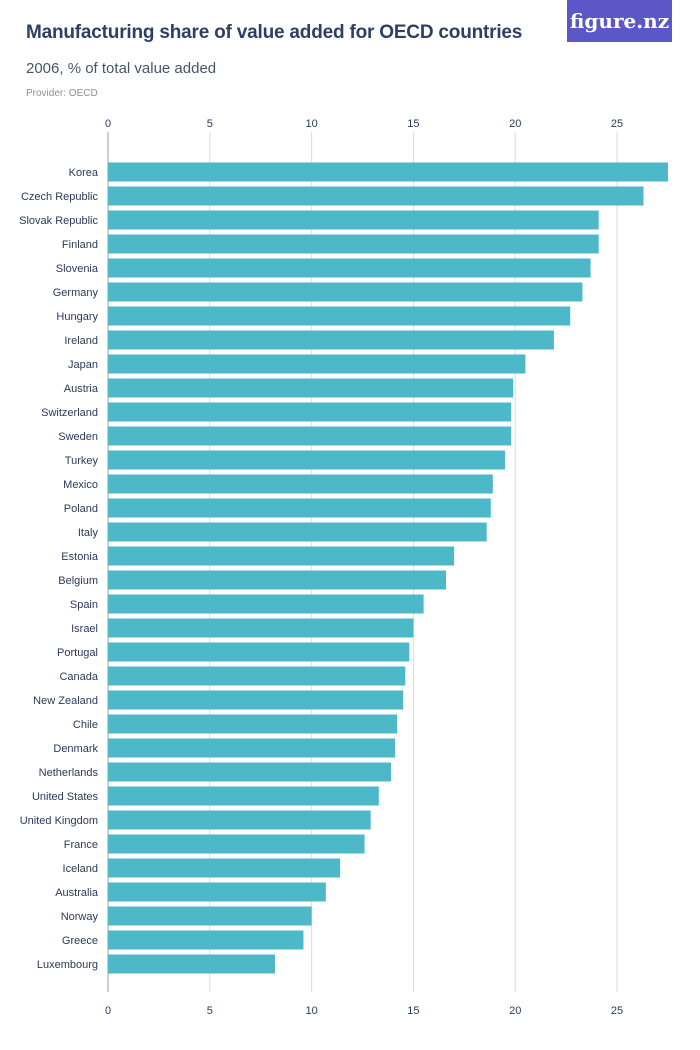  What do you see at coordinates (69, 773) in the screenshot?
I see `category-label: Netherlands` at bounding box center [69, 773].